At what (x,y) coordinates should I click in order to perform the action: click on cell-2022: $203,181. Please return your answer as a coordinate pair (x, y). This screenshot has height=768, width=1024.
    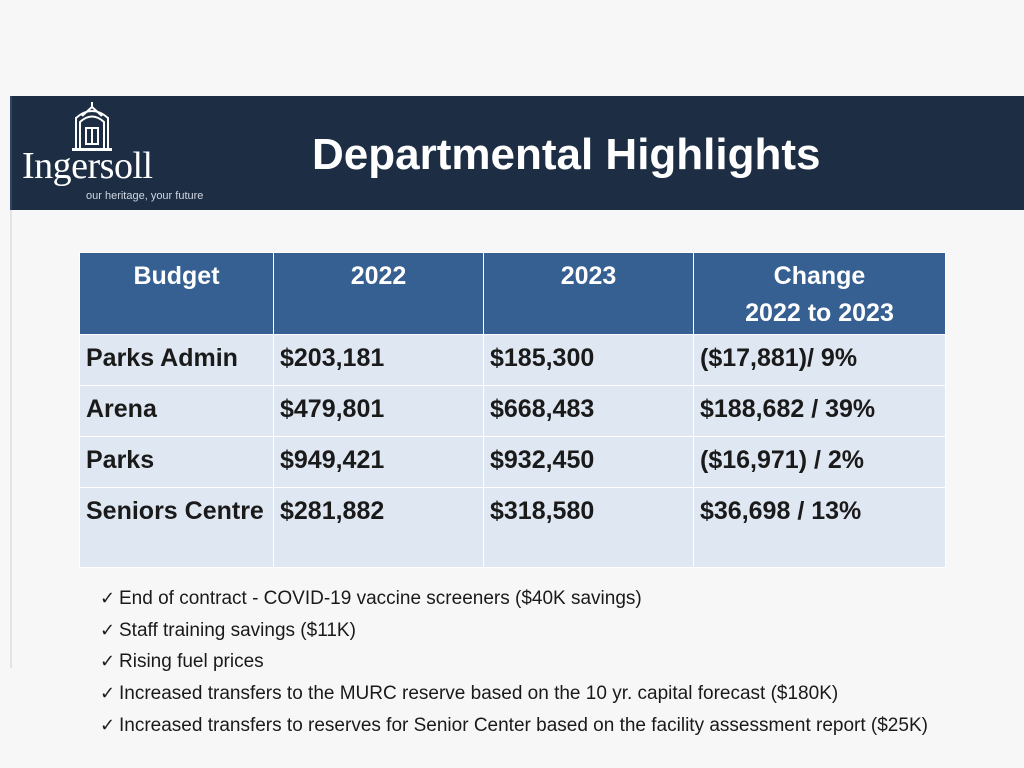
    Looking at the image, I should click on (378, 360).